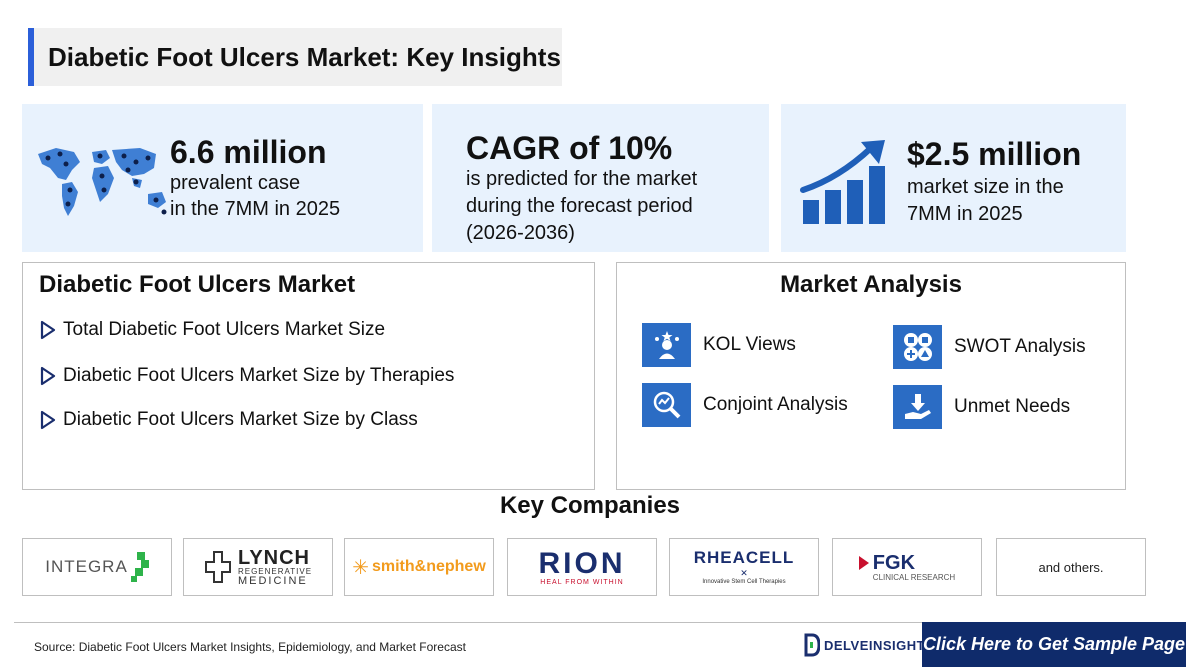 This screenshot has height=671, width=1200. I want to click on world-map-icon, so click(102, 182).